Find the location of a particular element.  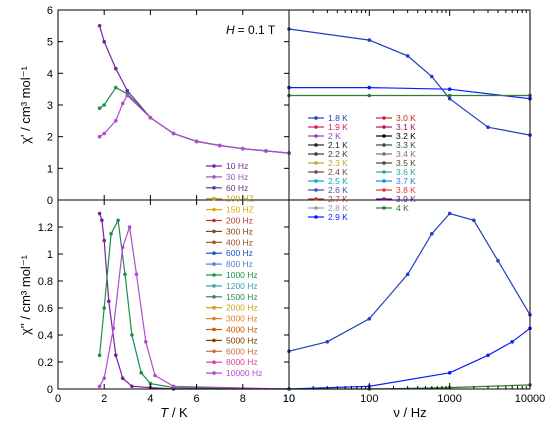

top-right-legend-label: 2.6 K is located at coordinates (338, 190).